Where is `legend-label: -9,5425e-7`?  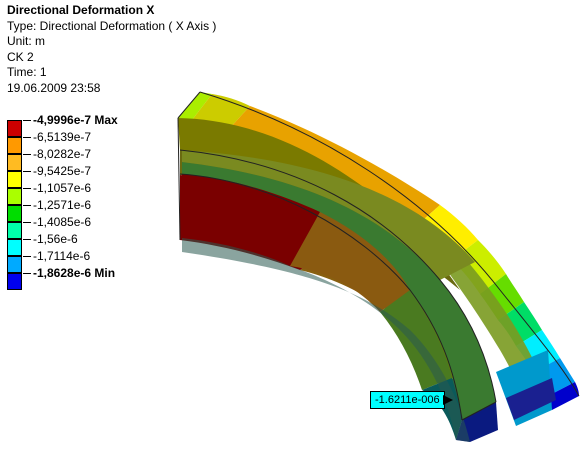
legend-label: -9,5425e-7 is located at coordinates (62, 171).